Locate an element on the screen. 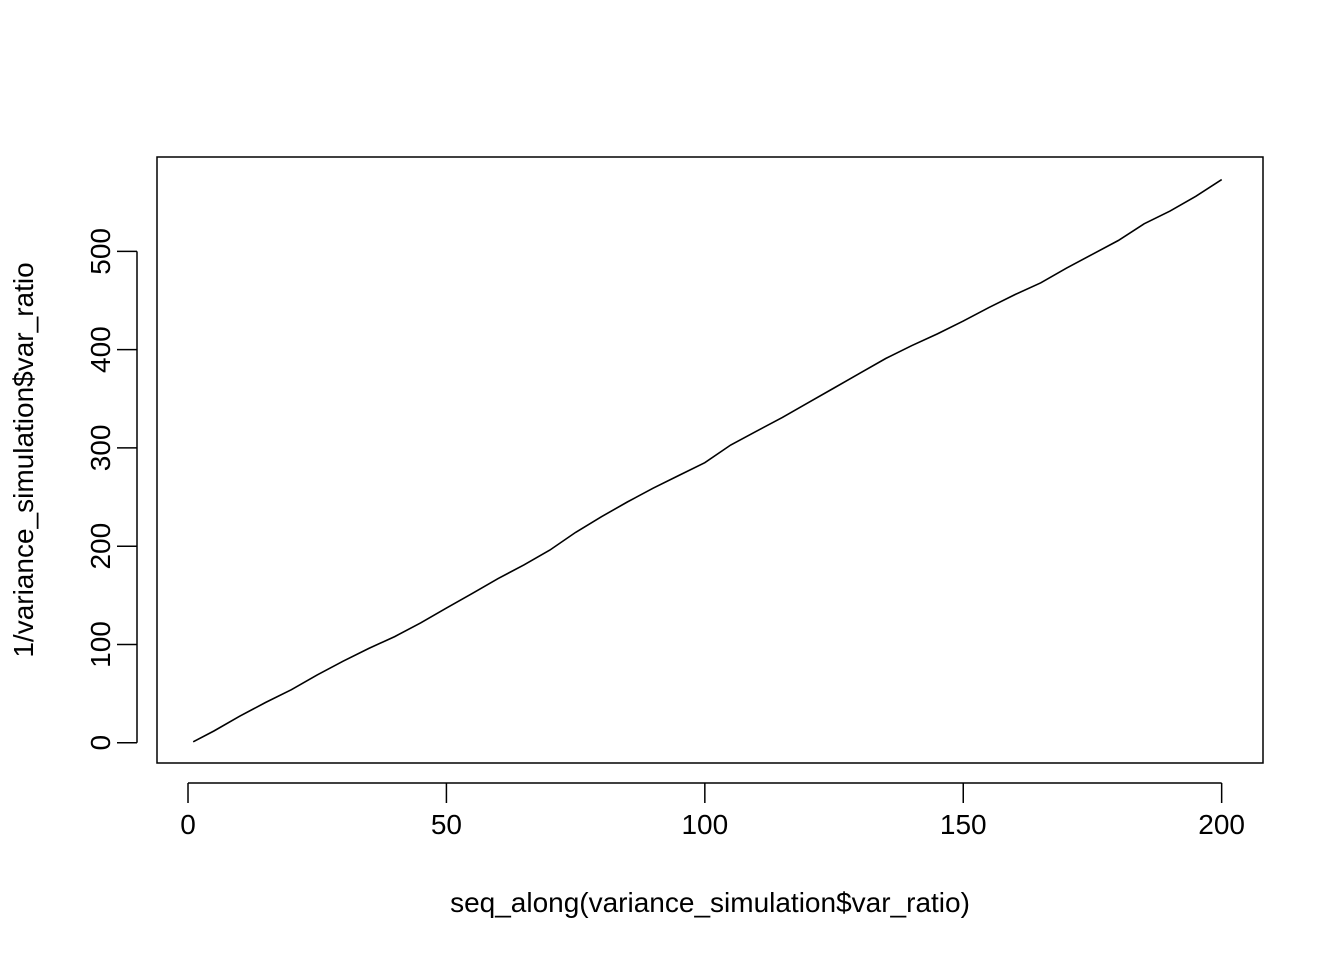  x-tick-label: 200 is located at coordinates (1221, 824).